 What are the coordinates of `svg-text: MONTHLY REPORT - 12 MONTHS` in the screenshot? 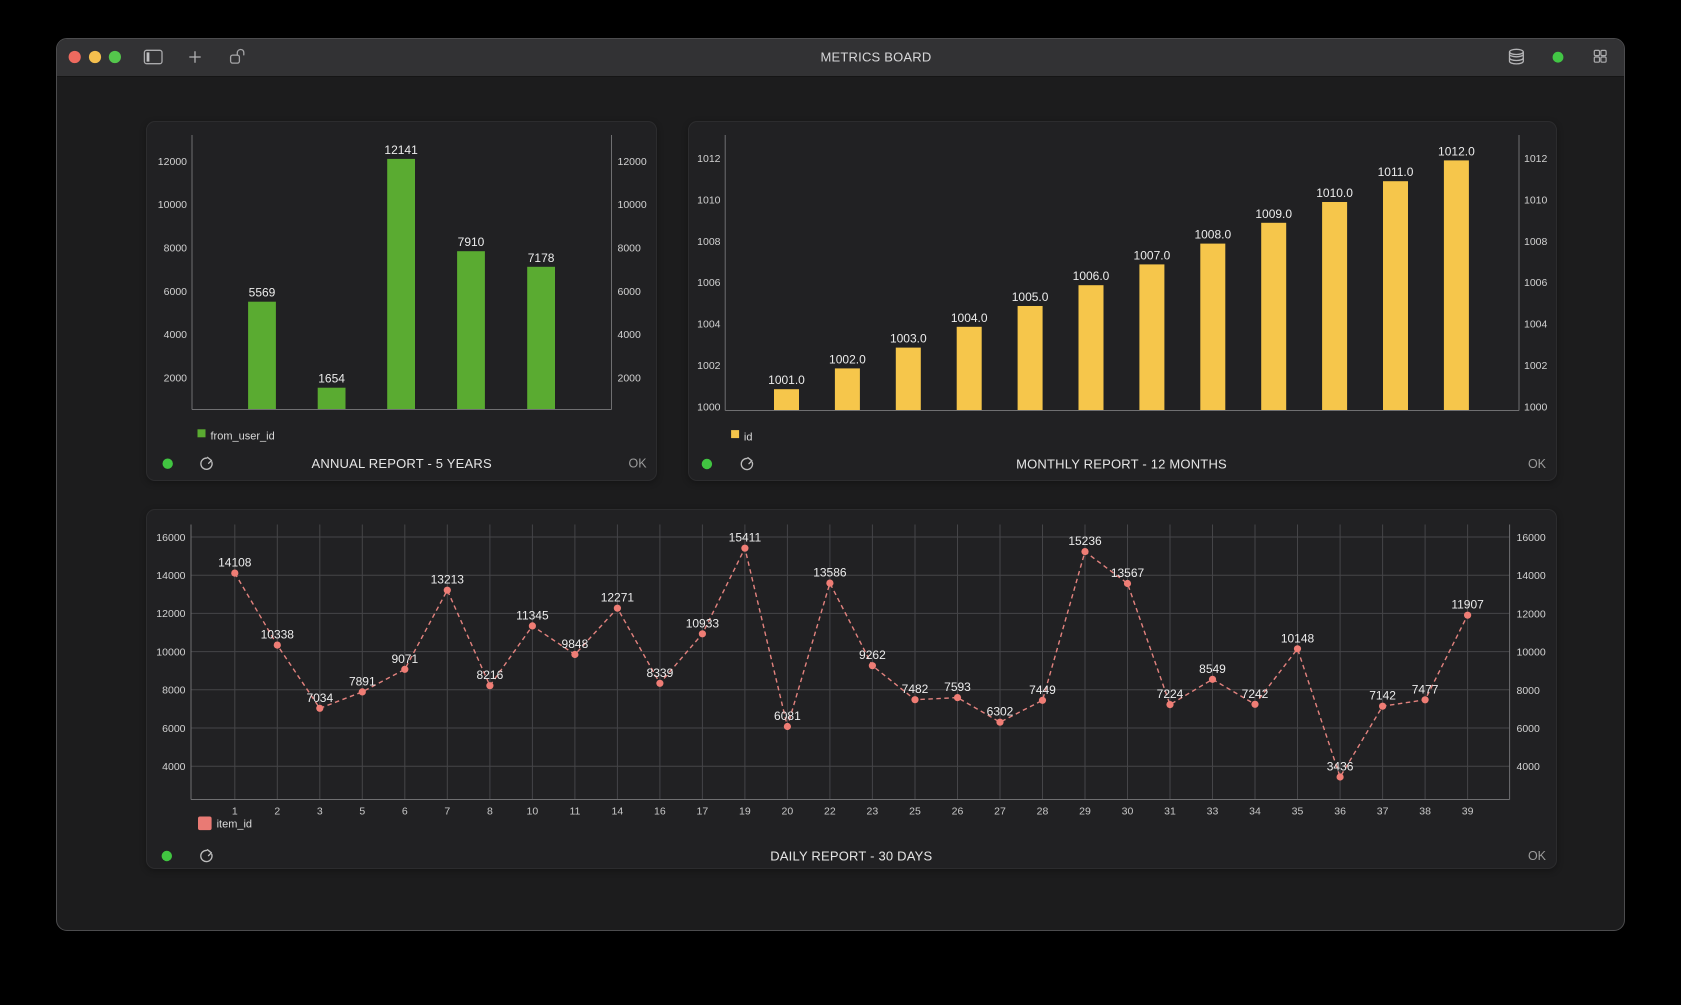 It's located at (1121, 464).